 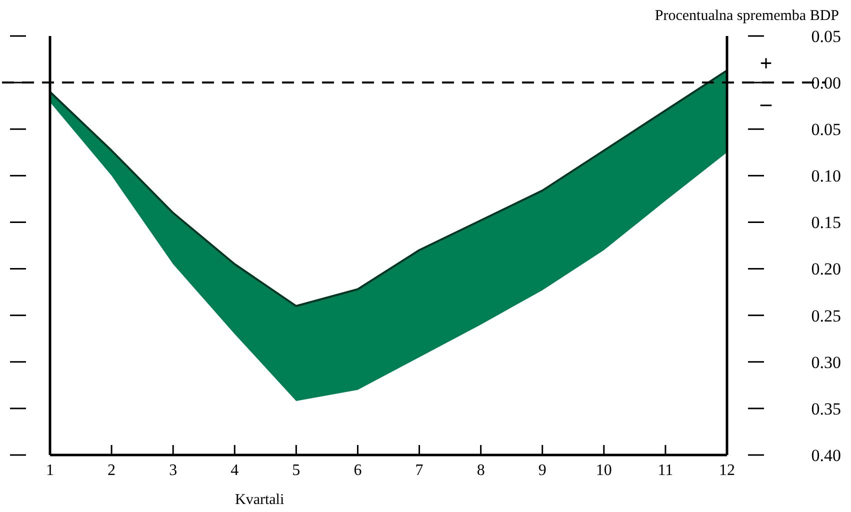 What do you see at coordinates (604, 470) in the screenshot?
I see `x-tick-label: 10` at bounding box center [604, 470].